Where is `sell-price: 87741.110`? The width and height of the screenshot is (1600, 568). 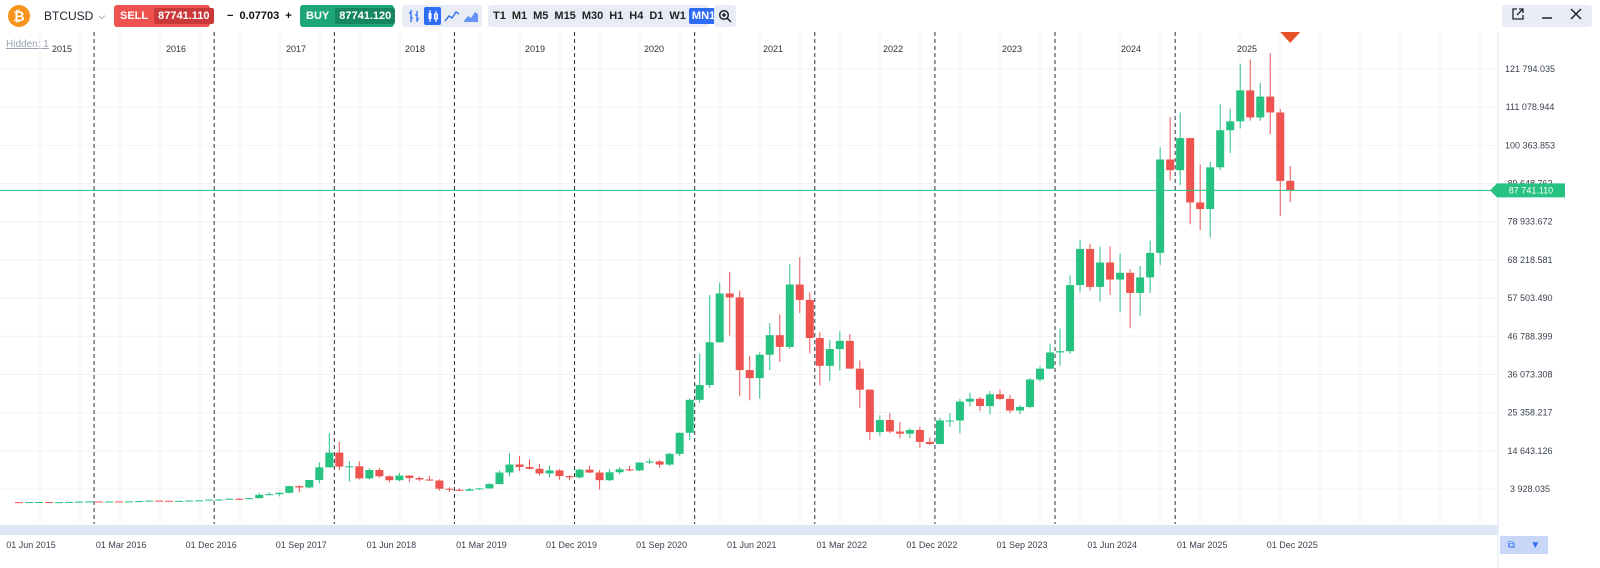 sell-price: 87741.110 is located at coordinates (184, 16).